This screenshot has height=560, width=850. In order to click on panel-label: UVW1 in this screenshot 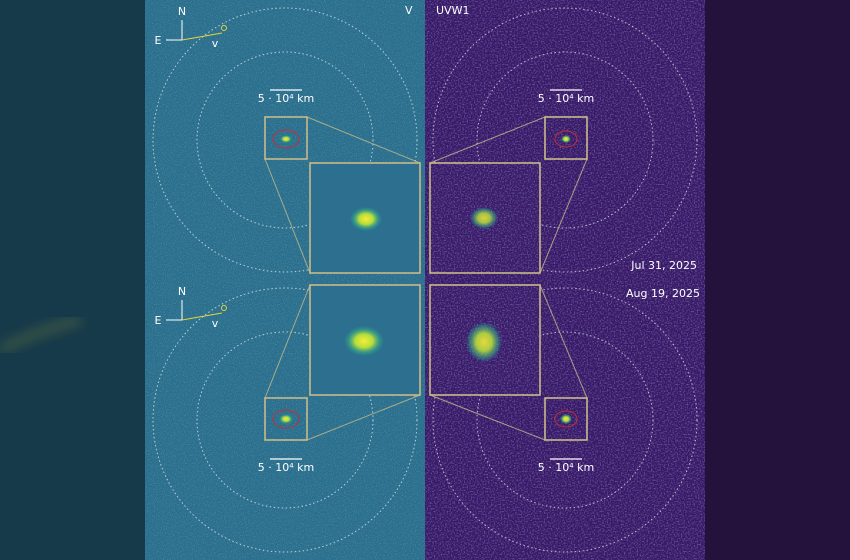, I will do `click(452, 10)`.